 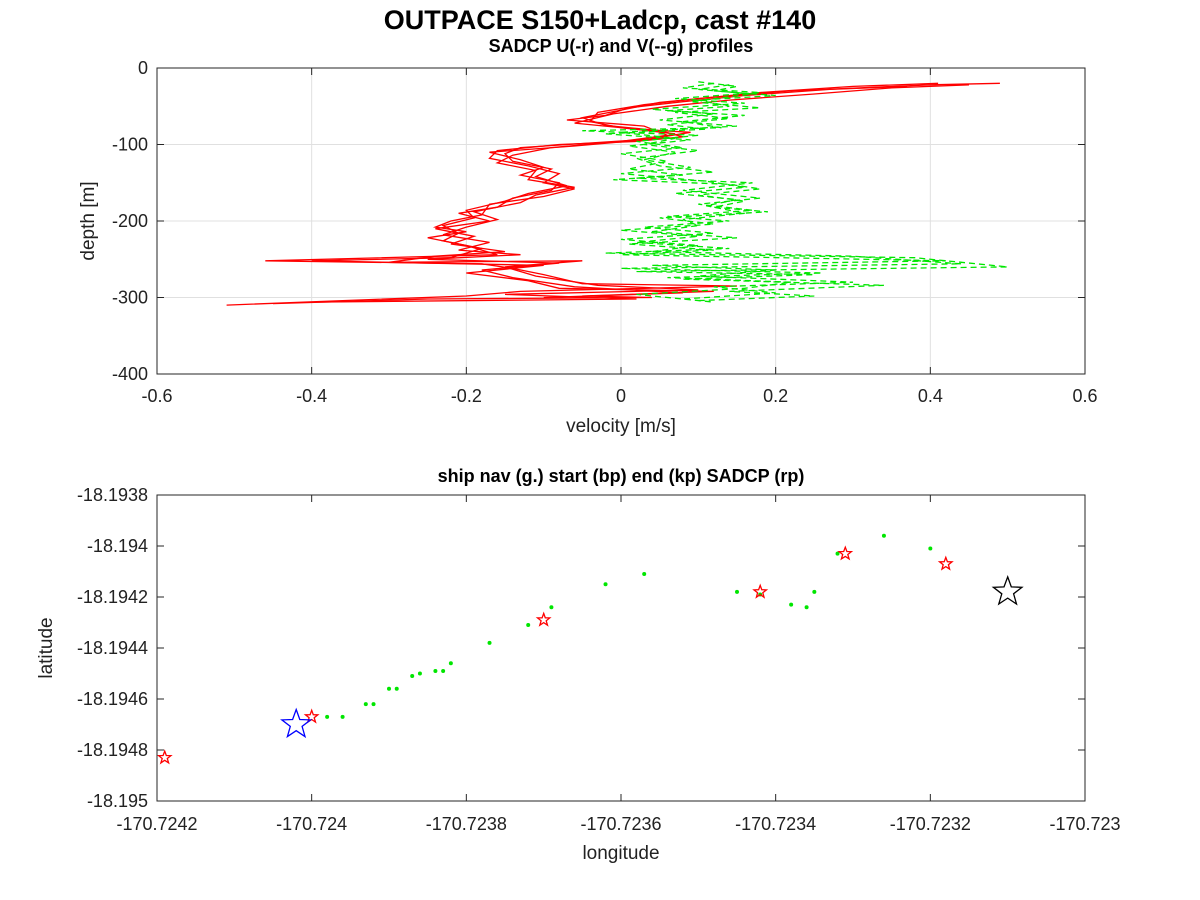 I want to click on y-tick-label: -400, so click(x=130, y=374).